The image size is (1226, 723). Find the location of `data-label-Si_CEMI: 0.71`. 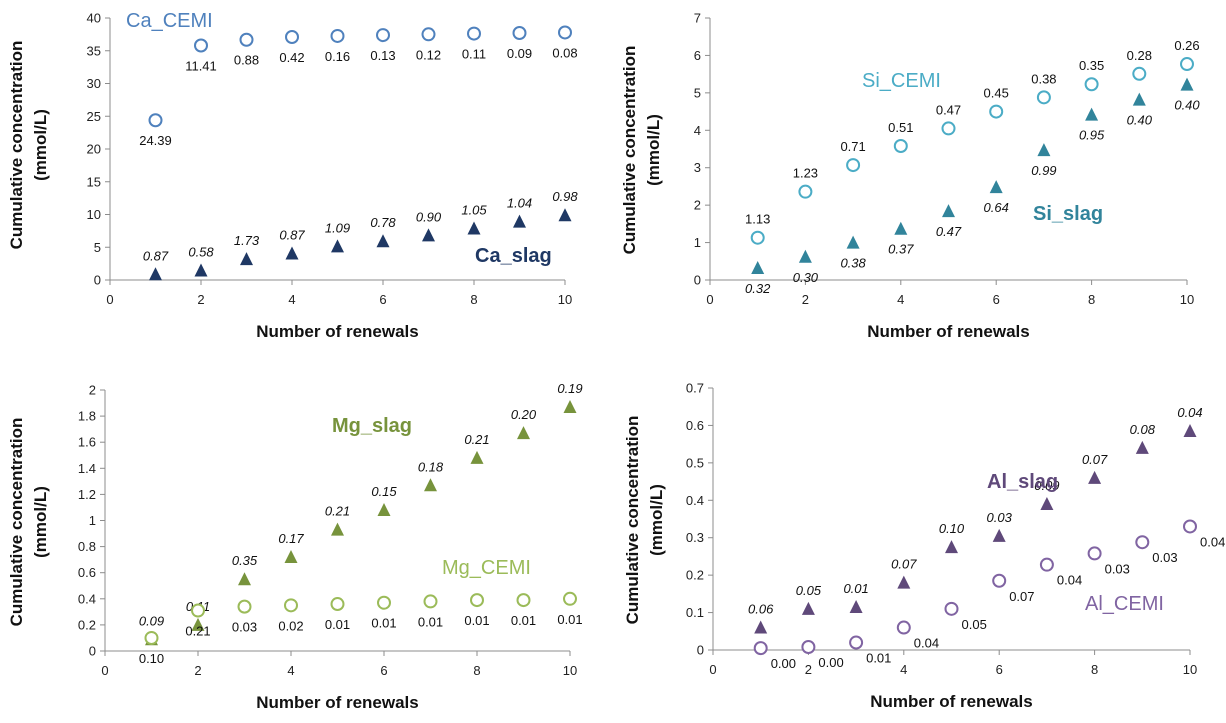

data-label-Si_CEMI: 0.71 is located at coordinates (852, 146).